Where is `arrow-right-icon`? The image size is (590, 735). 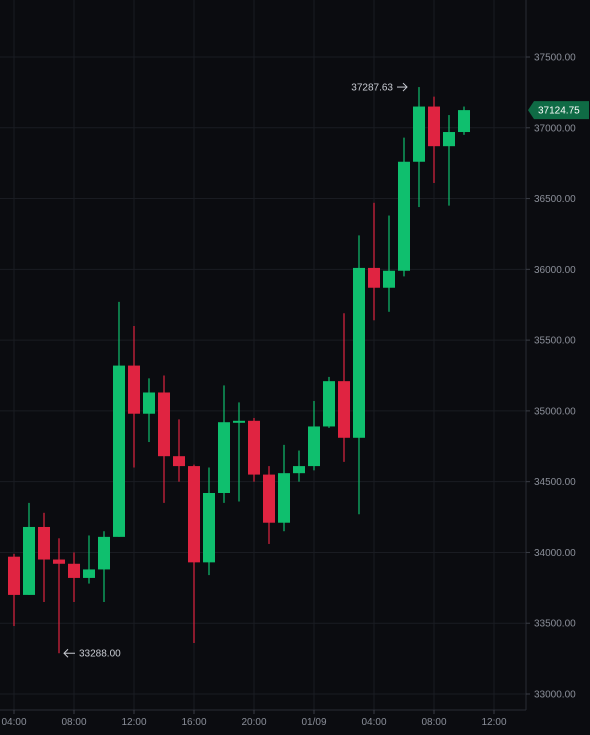 arrow-right-icon is located at coordinates (405, 87).